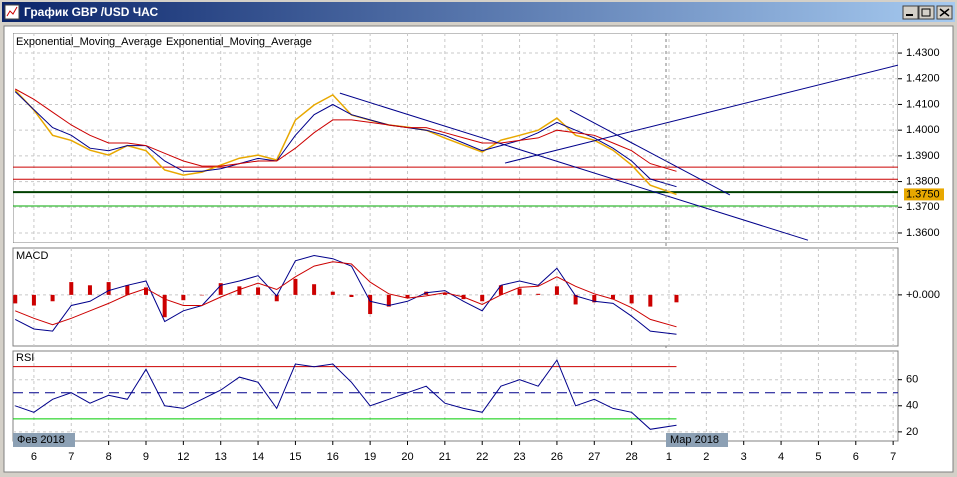 The width and height of the screenshot is (957, 477). Describe the element at coordinates (333, 457) in the screenshot. I see `x-tick-label: 16` at that location.